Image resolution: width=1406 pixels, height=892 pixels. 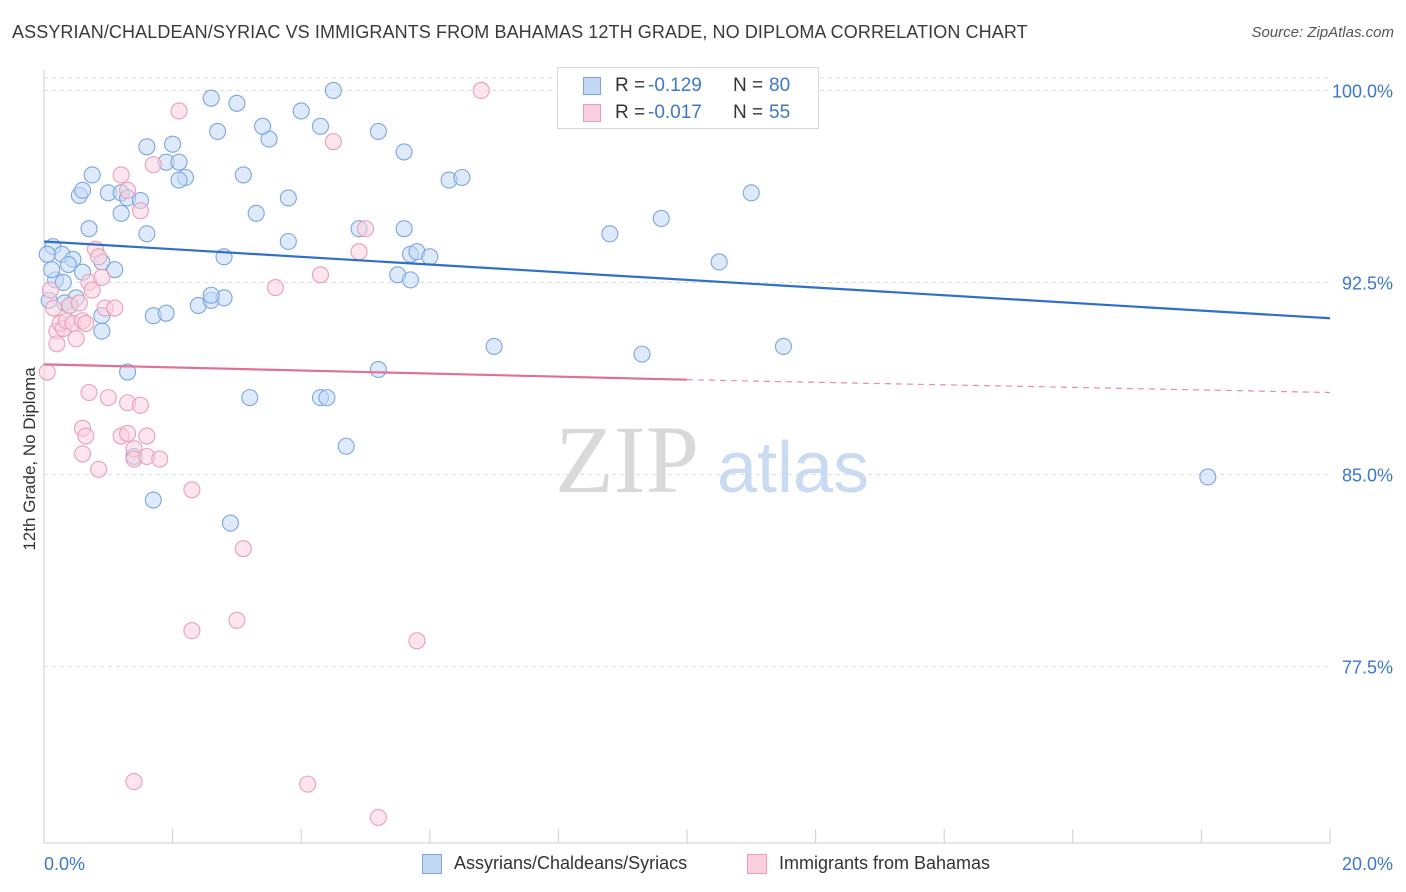 What do you see at coordinates (1367, 864) in the screenshot?
I see `x-tick-label: 20.0%` at bounding box center [1367, 864].